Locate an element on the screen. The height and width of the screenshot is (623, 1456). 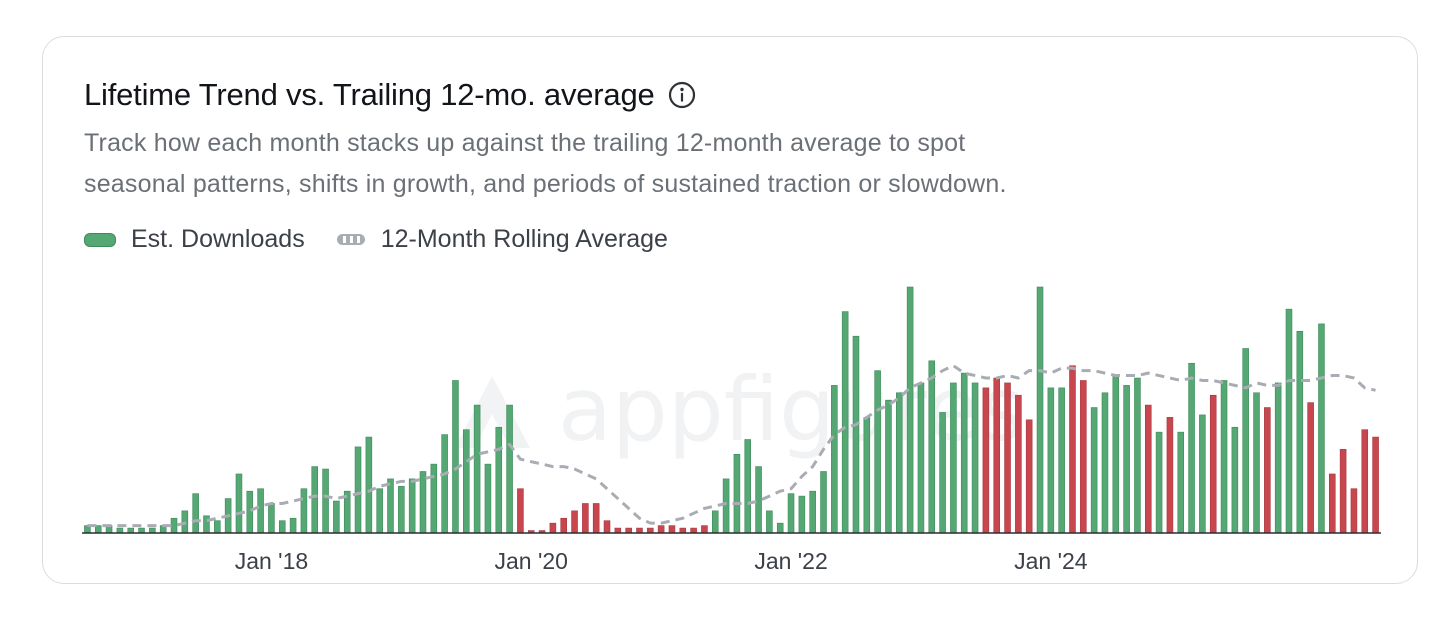
legend-item-rolling-average: 12-Month Rolling Average is located at coordinates (502, 239).